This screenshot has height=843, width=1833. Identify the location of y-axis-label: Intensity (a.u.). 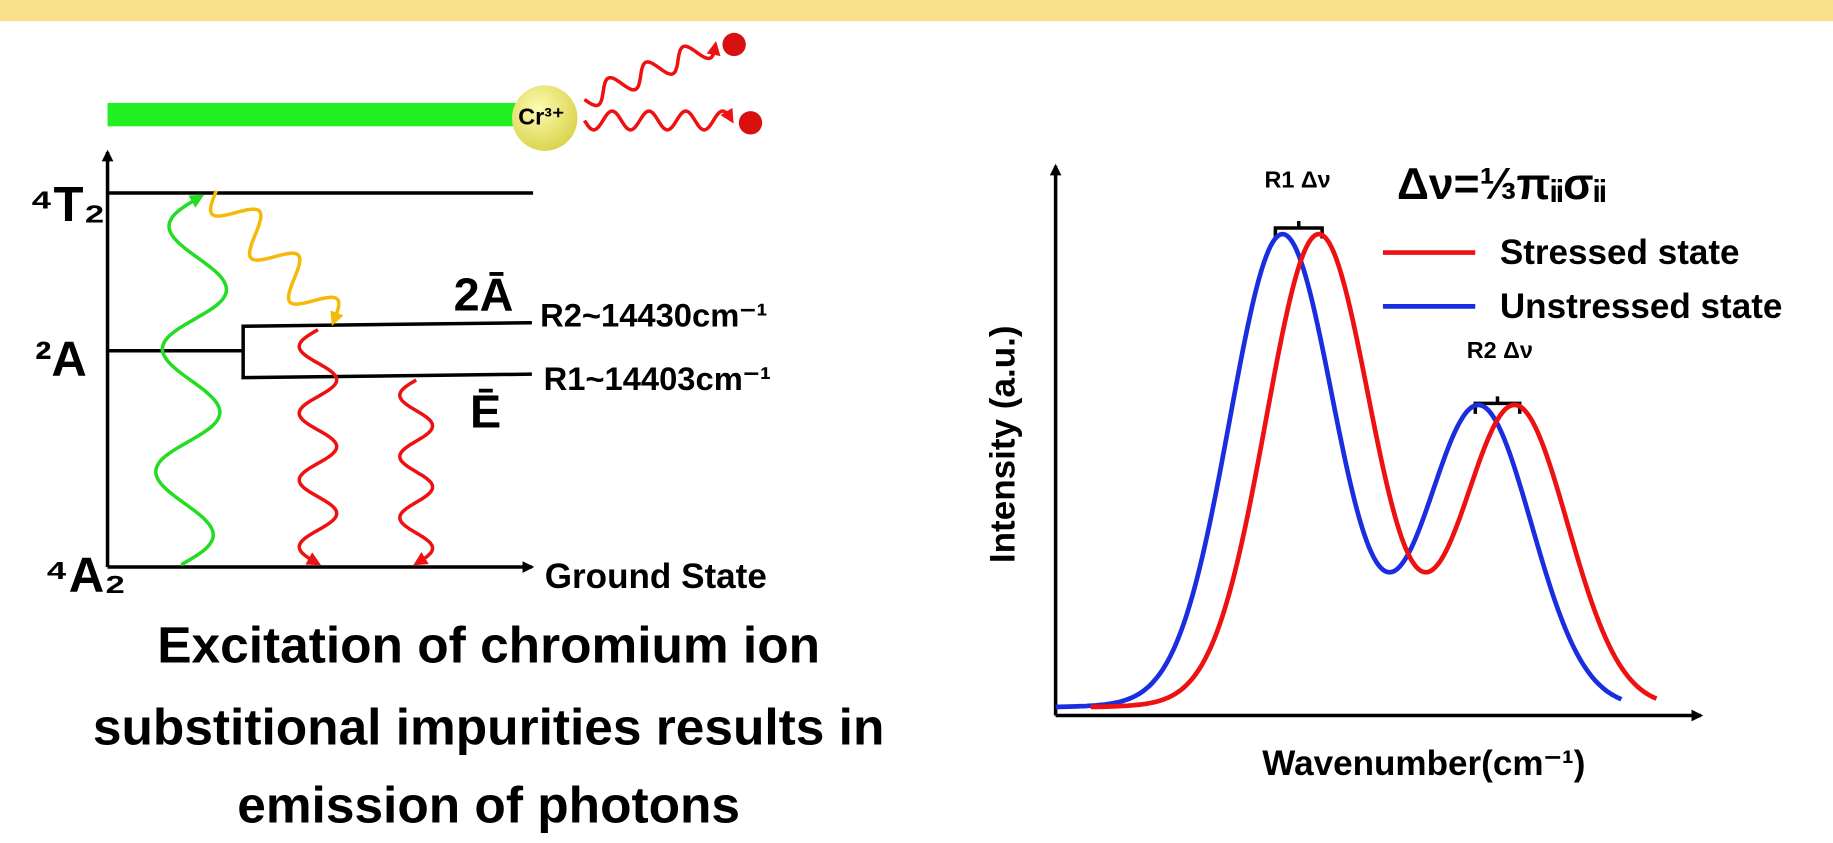
(1003, 444).